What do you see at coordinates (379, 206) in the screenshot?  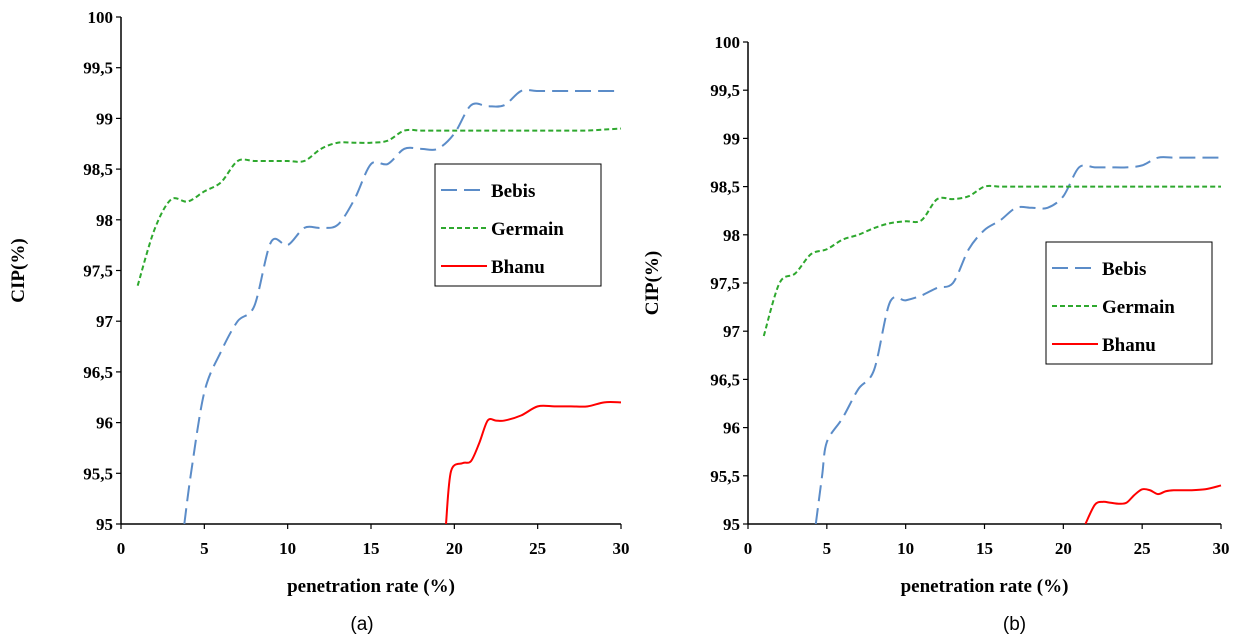 I see `series-line-germain` at bounding box center [379, 206].